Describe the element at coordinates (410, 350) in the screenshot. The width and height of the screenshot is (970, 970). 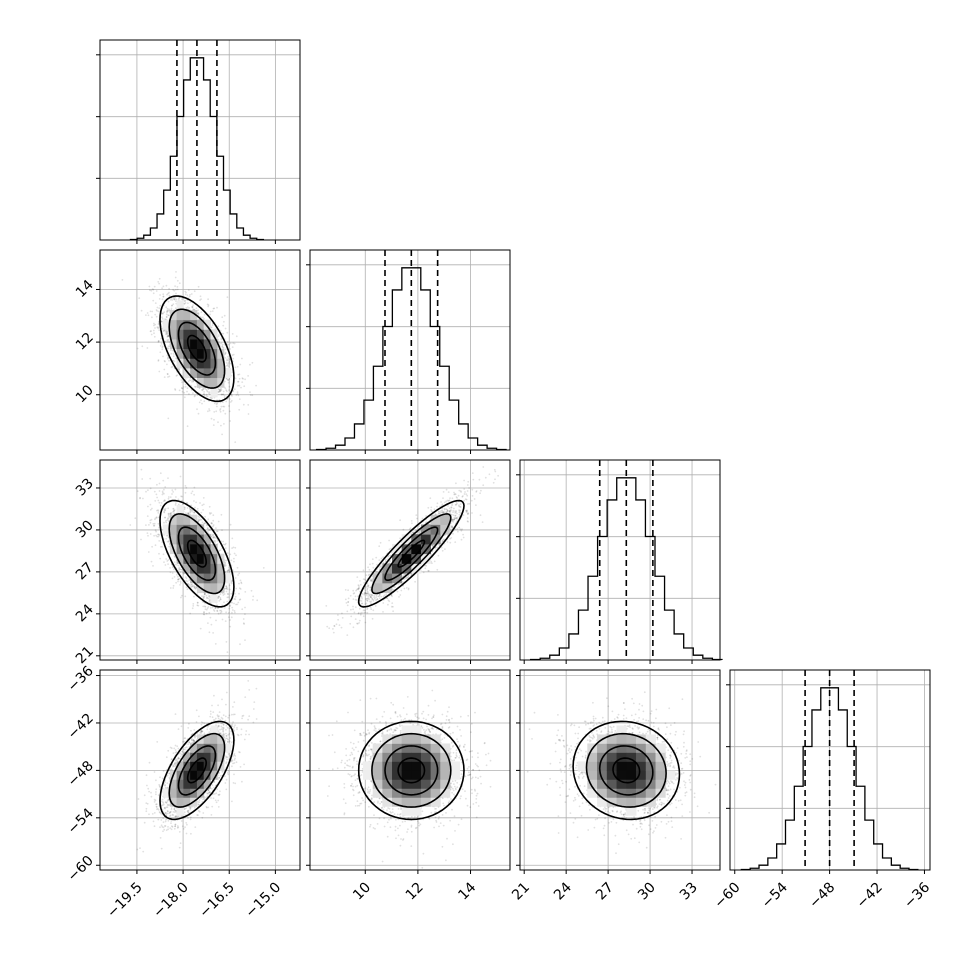
I see `panel-background` at that location.